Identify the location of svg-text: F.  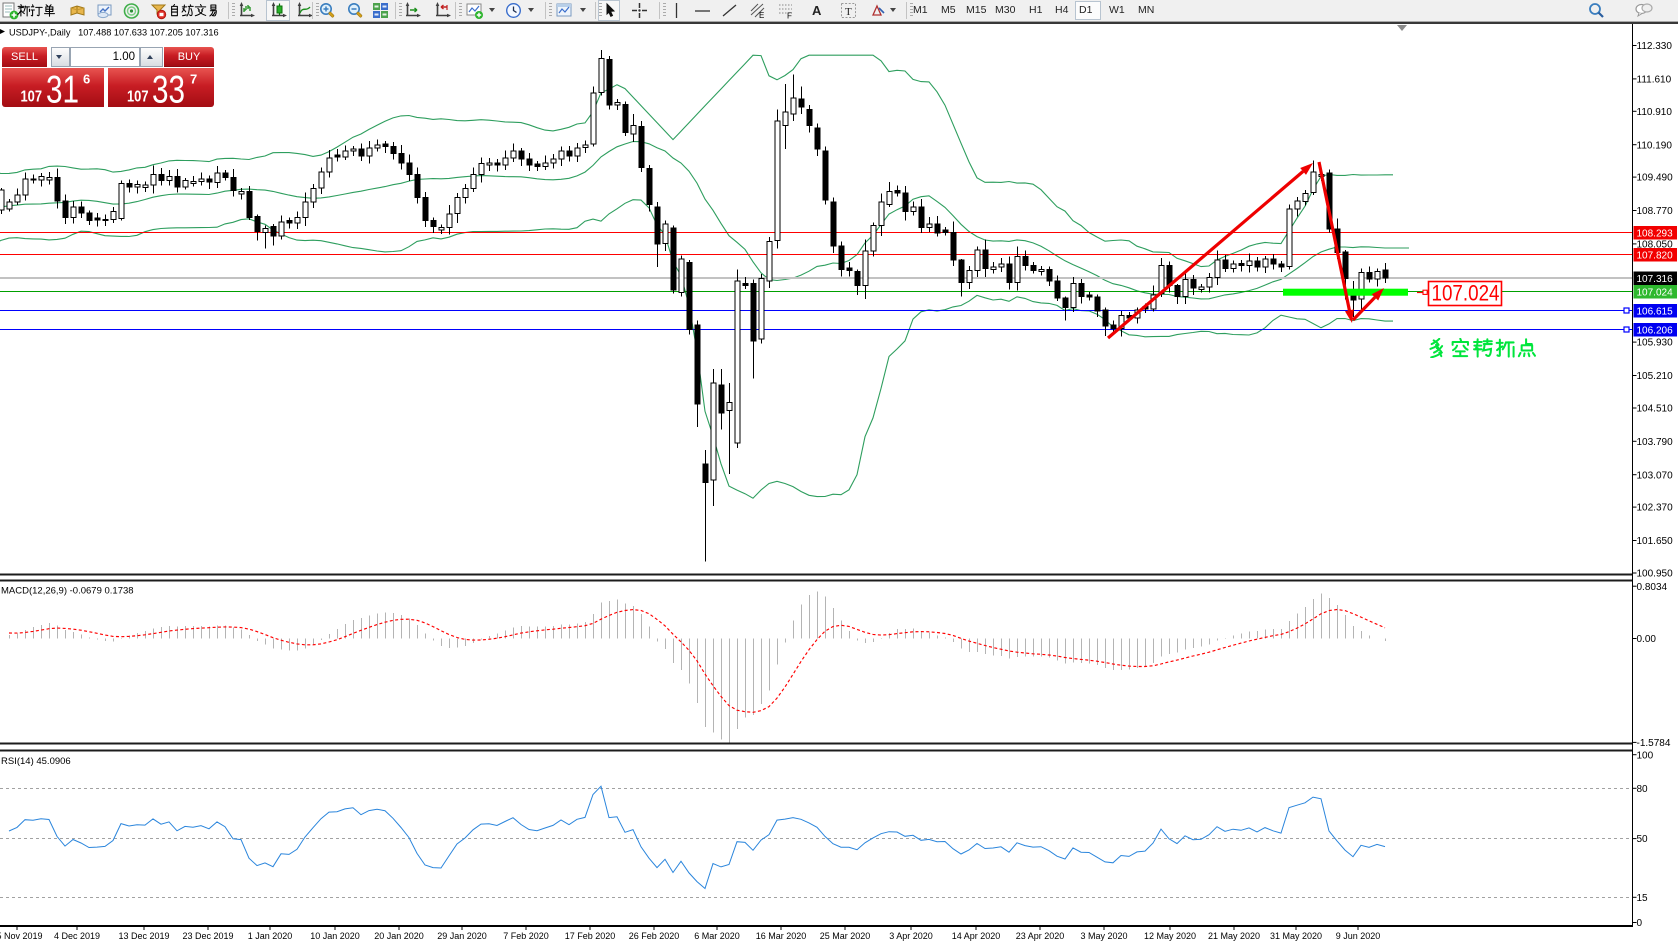
(789, 16).